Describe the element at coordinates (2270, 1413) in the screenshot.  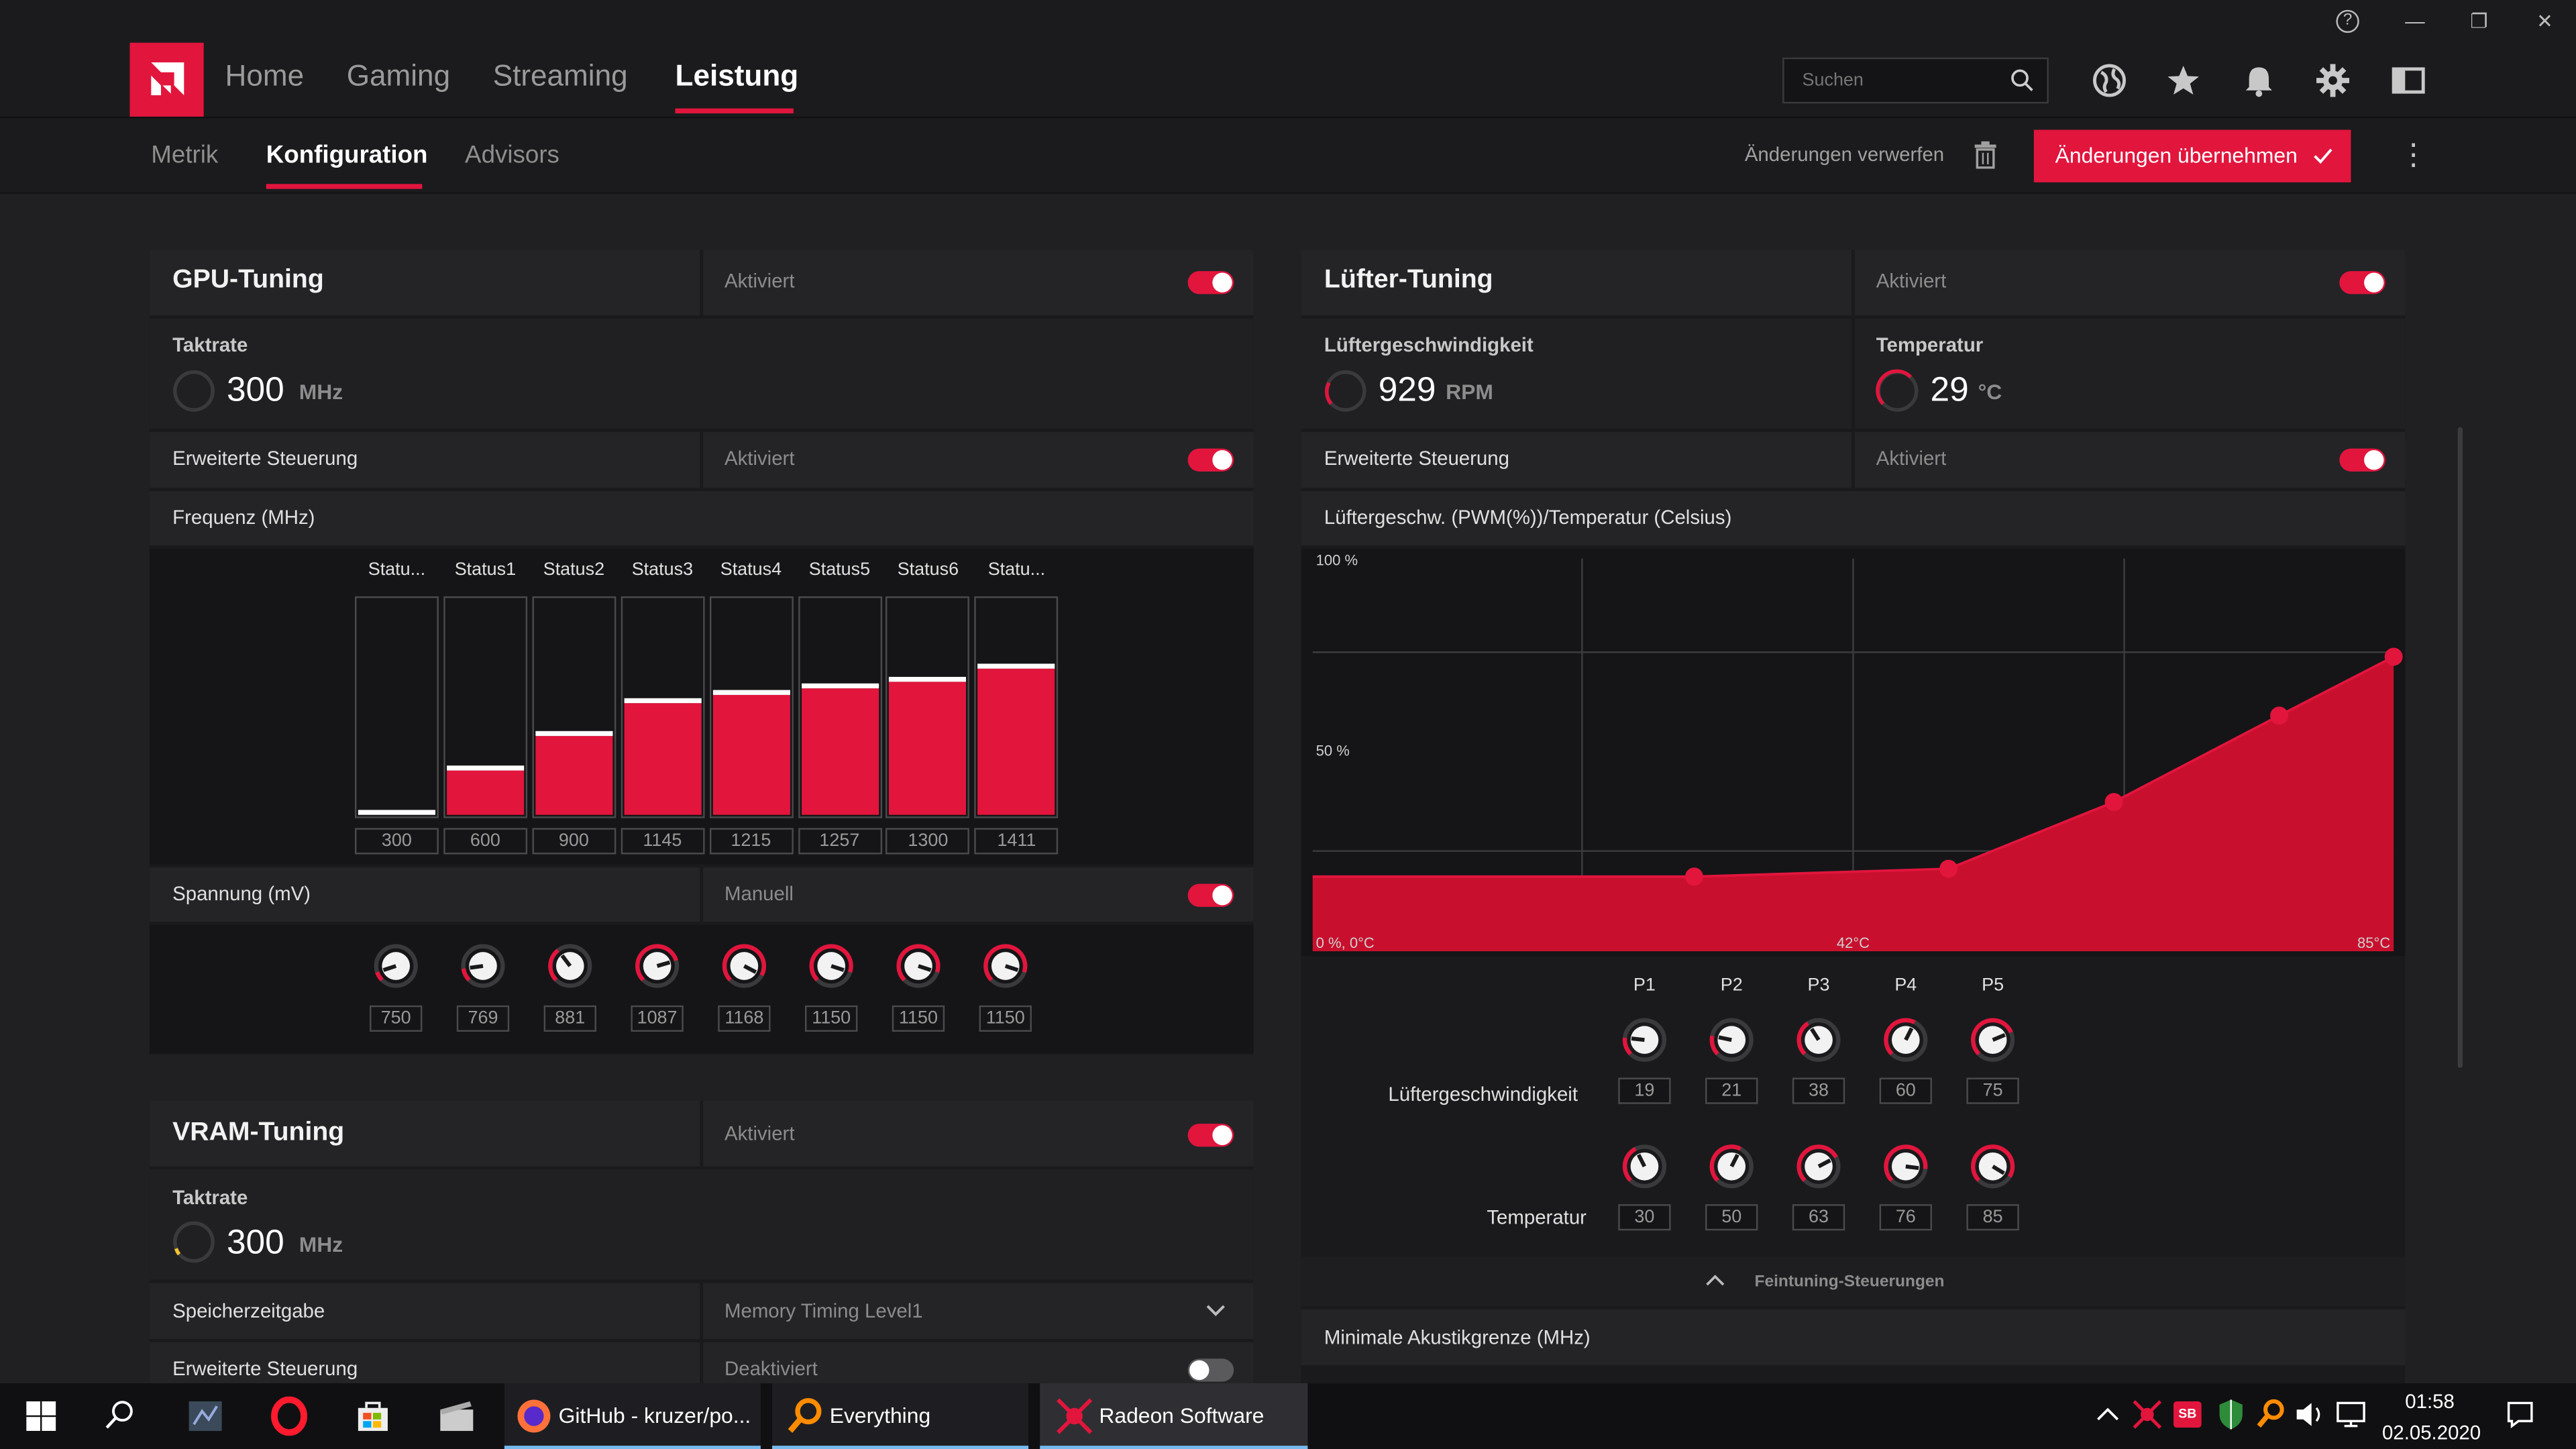
I see `tray-everything-icon` at that location.